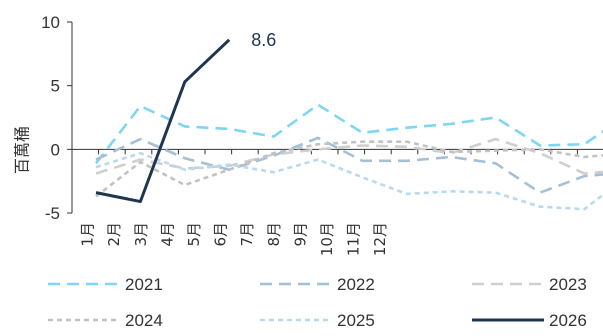 The image size is (603, 336). What do you see at coordinates (144, 320) in the screenshot?
I see `legend-label-2024: 2024` at bounding box center [144, 320].